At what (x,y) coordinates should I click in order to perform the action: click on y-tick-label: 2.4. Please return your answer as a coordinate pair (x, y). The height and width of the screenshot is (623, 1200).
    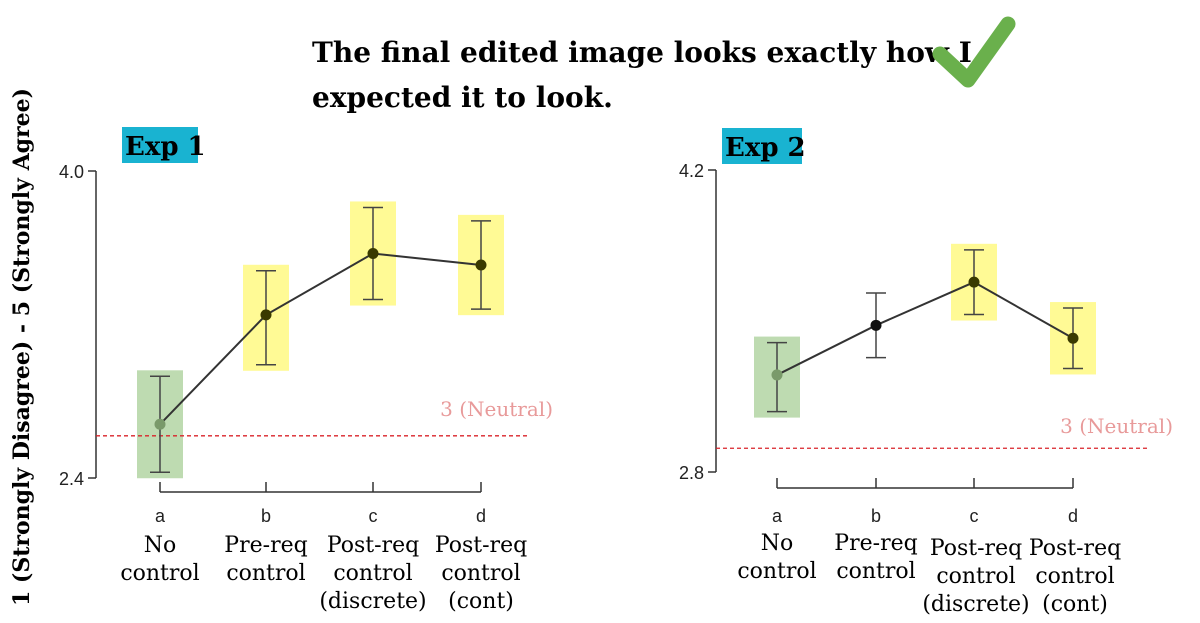
    Looking at the image, I should click on (71, 479).